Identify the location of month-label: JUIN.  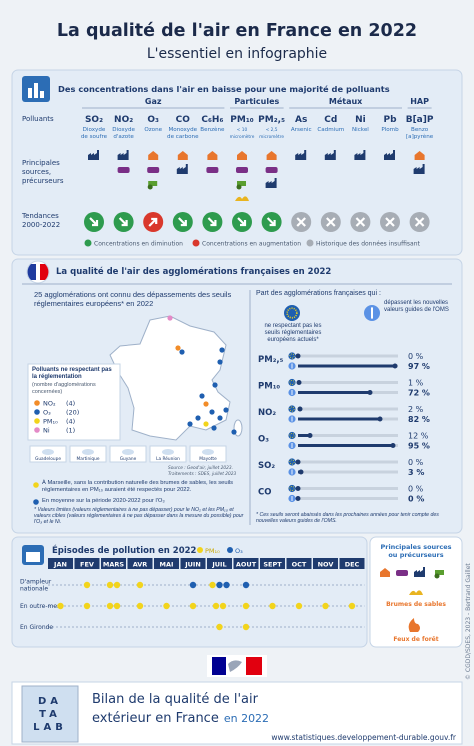
(192, 565).